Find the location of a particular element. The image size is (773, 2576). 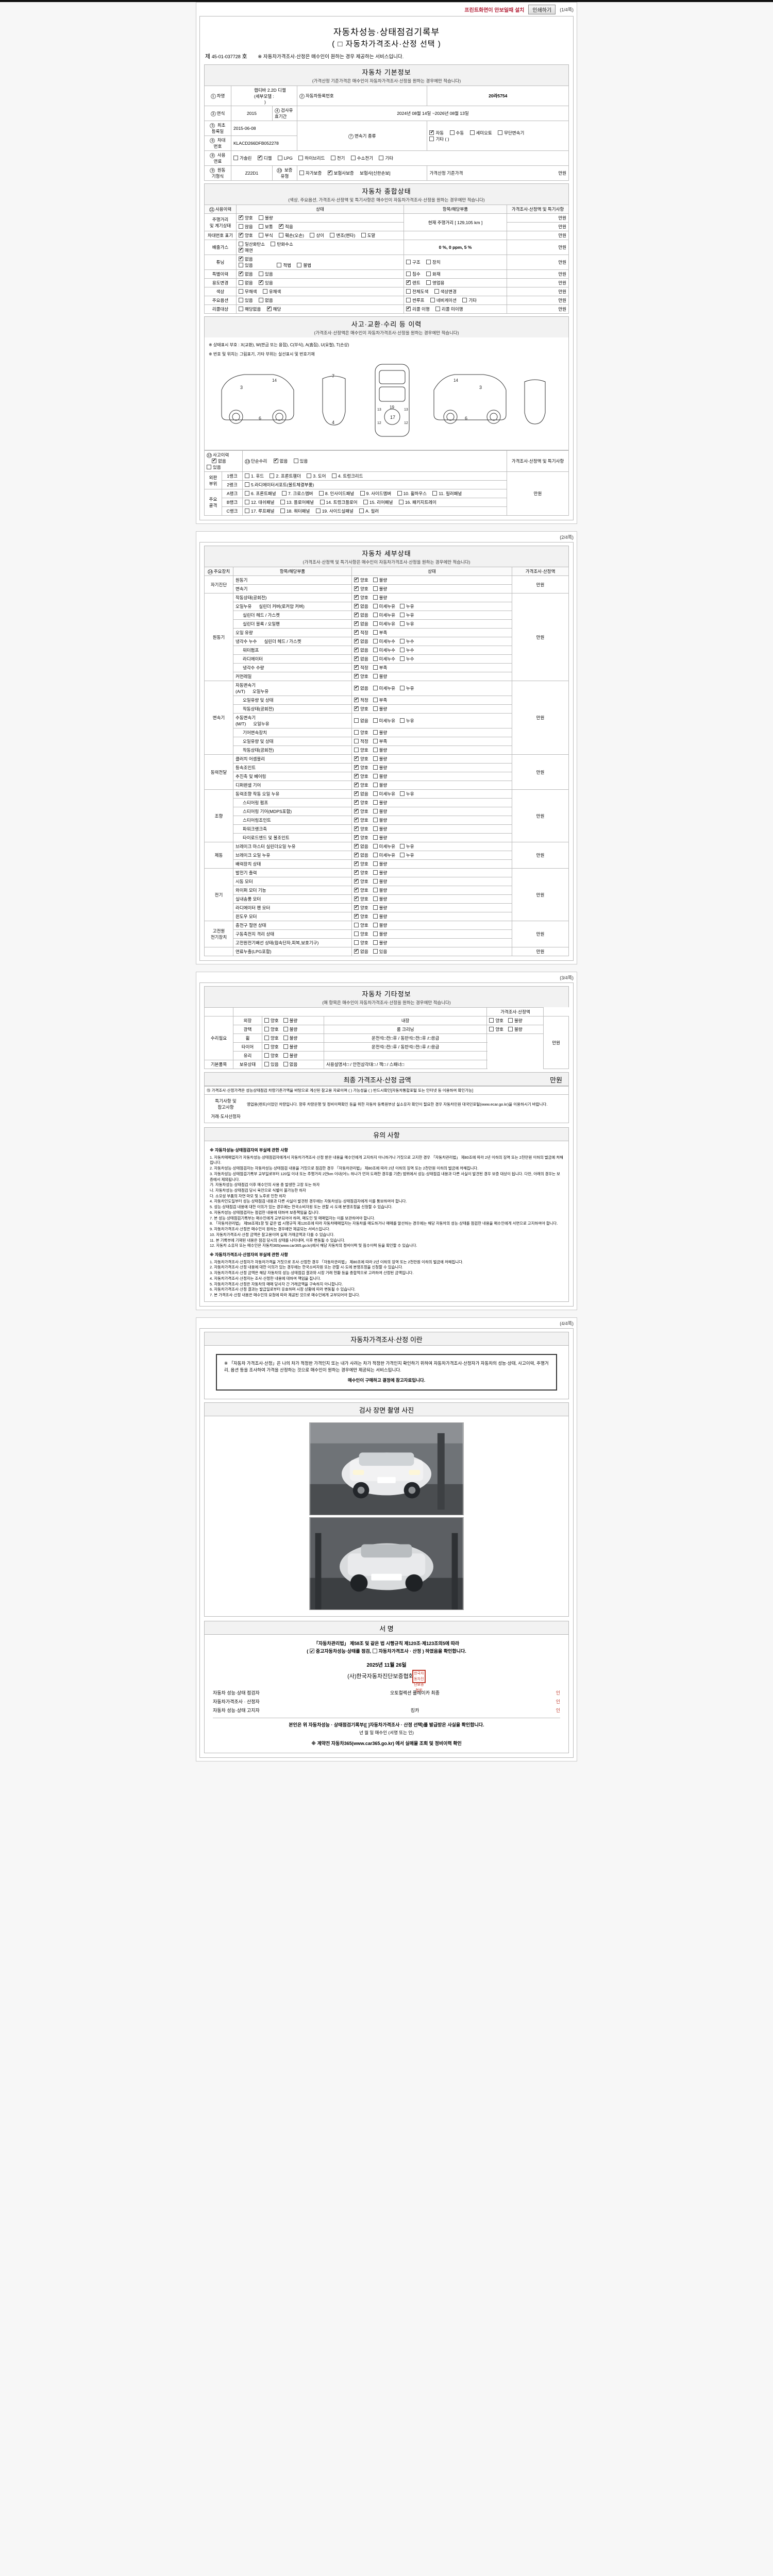

fuel-opt-6: 기타 is located at coordinates (386, 158).